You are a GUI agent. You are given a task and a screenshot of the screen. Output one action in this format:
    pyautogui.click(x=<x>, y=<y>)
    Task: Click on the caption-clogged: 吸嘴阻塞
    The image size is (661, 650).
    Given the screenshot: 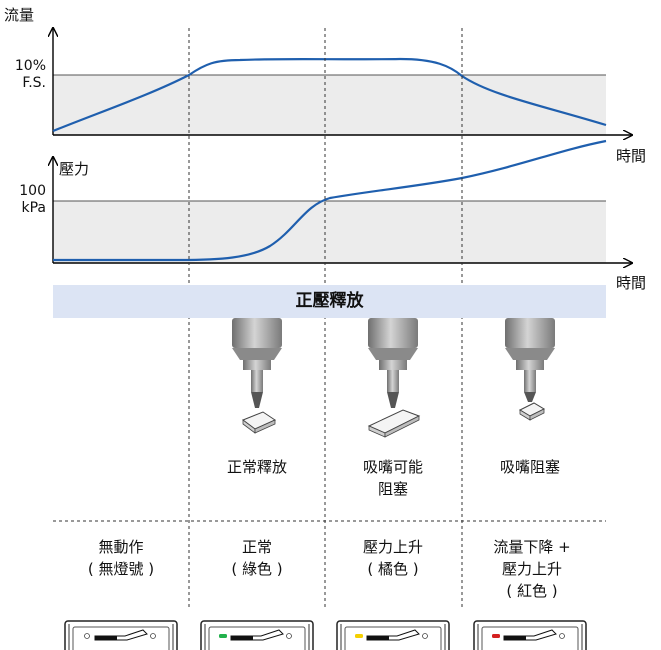 What is the action you would take?
    pyautogui.click(x=529, y=467)
    